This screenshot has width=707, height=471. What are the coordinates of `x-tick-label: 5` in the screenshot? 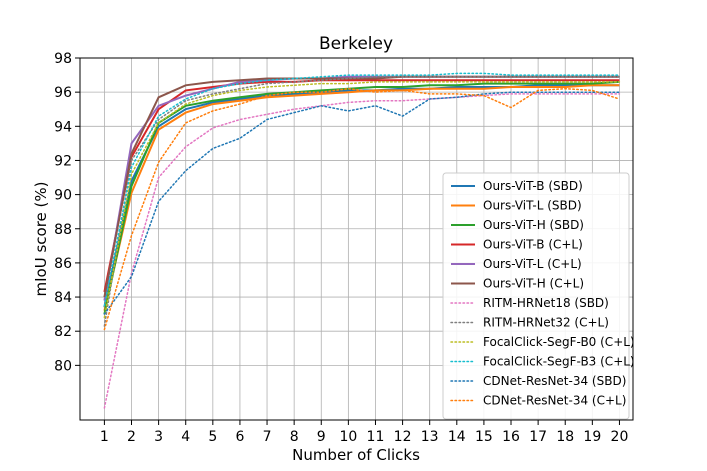 It's located at (212, 437).